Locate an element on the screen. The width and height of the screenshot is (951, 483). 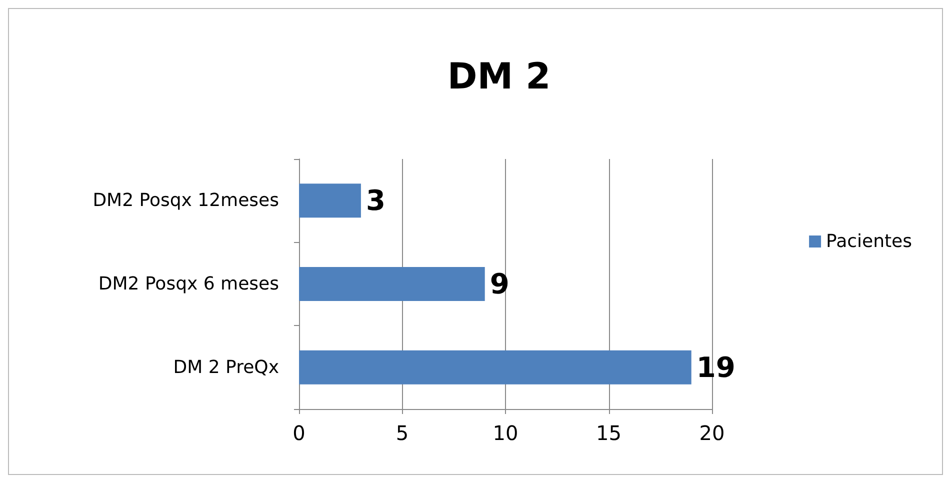
legend-label: Pacientes is located at coordinates (869, 241).